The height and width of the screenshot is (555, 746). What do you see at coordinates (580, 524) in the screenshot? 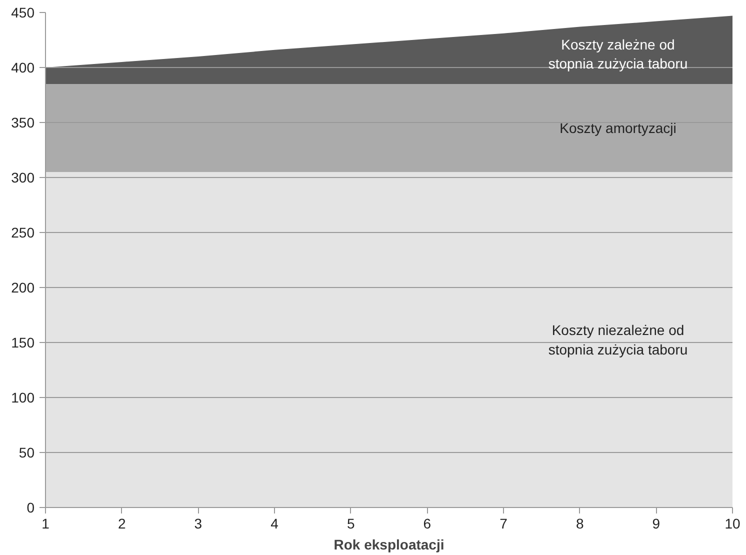
I see `x-tick-label: 8` at bounding box center [580, 524].